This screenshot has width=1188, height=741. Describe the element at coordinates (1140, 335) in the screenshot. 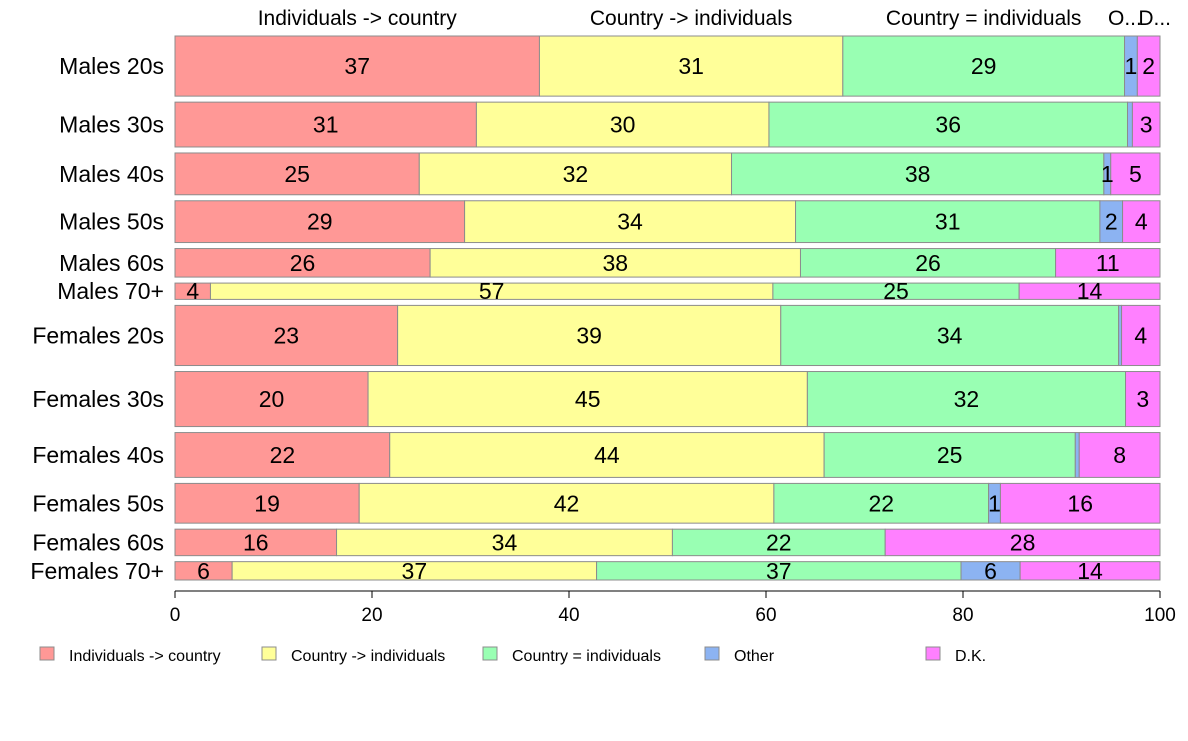

I see `data-label: 4` at that location.